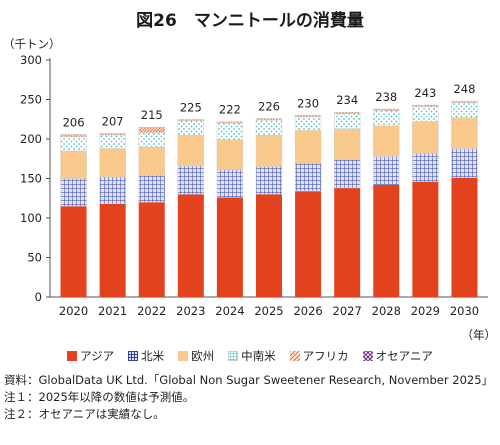 Image resolution: width=500 pixels, height=445 pixels. I want to click on x-tick-label: 2026, so click(307, 311).